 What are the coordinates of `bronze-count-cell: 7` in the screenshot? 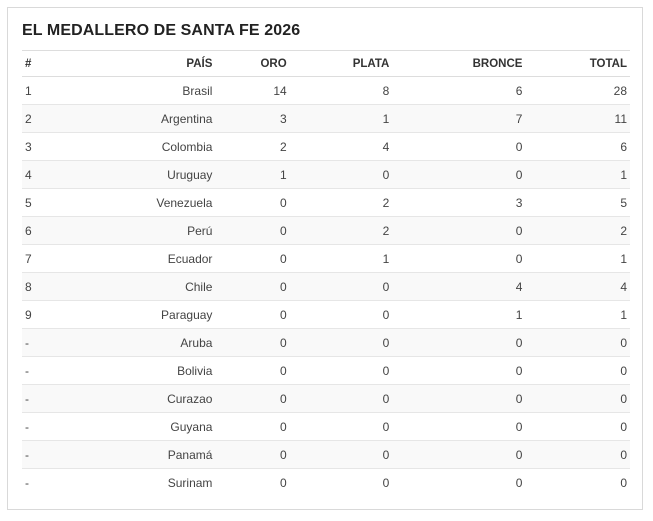 It's located at (459, 118).